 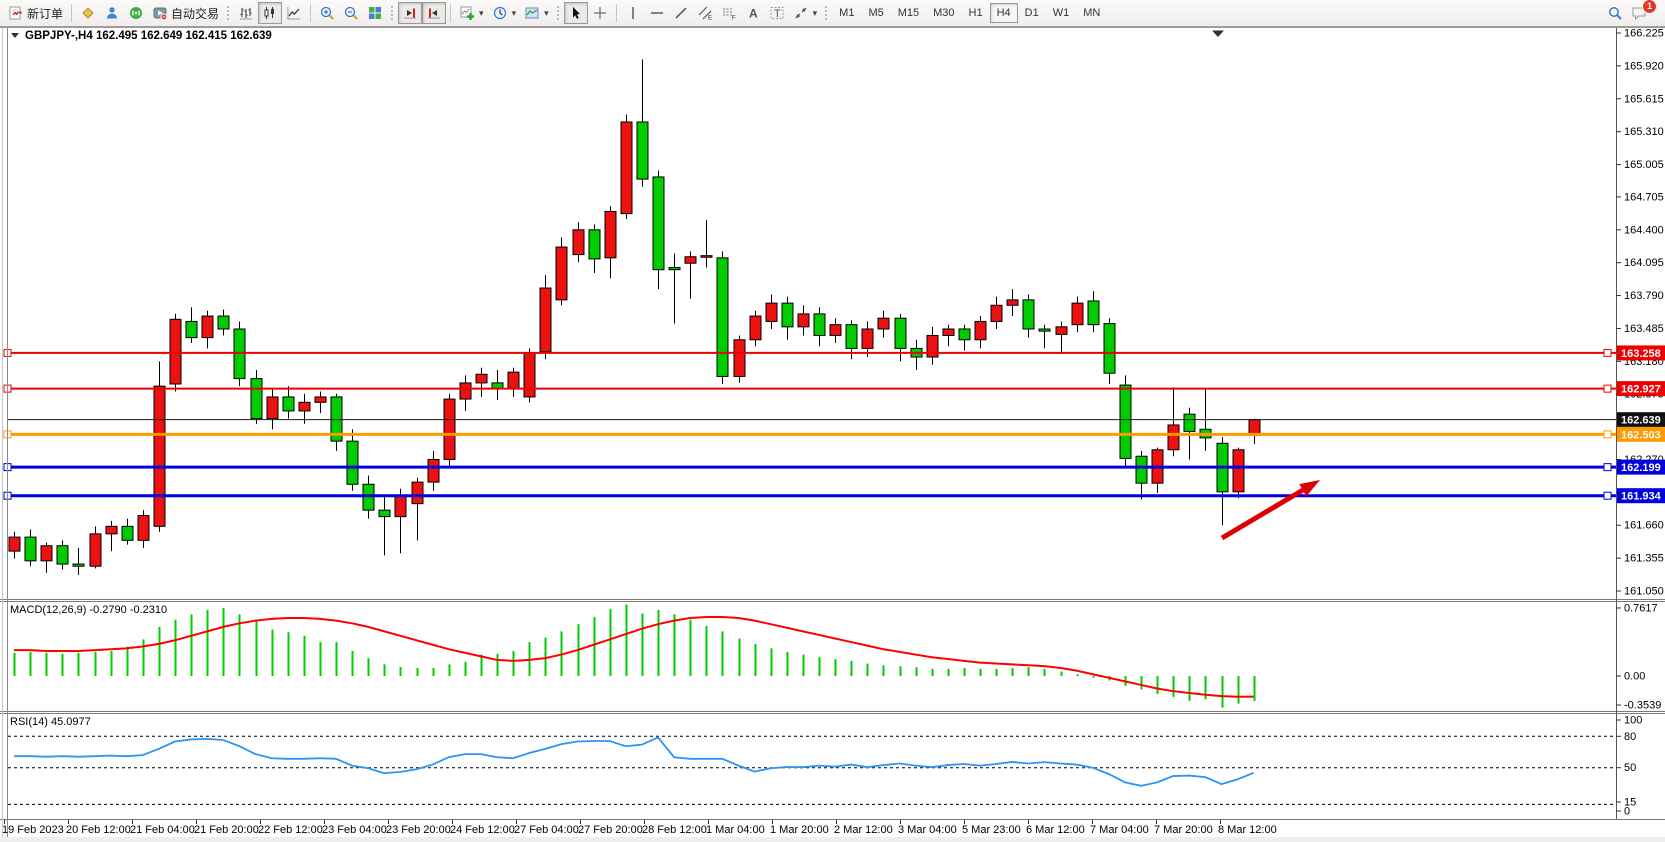 I want to click on search-button, so click(x=1615, y=13).